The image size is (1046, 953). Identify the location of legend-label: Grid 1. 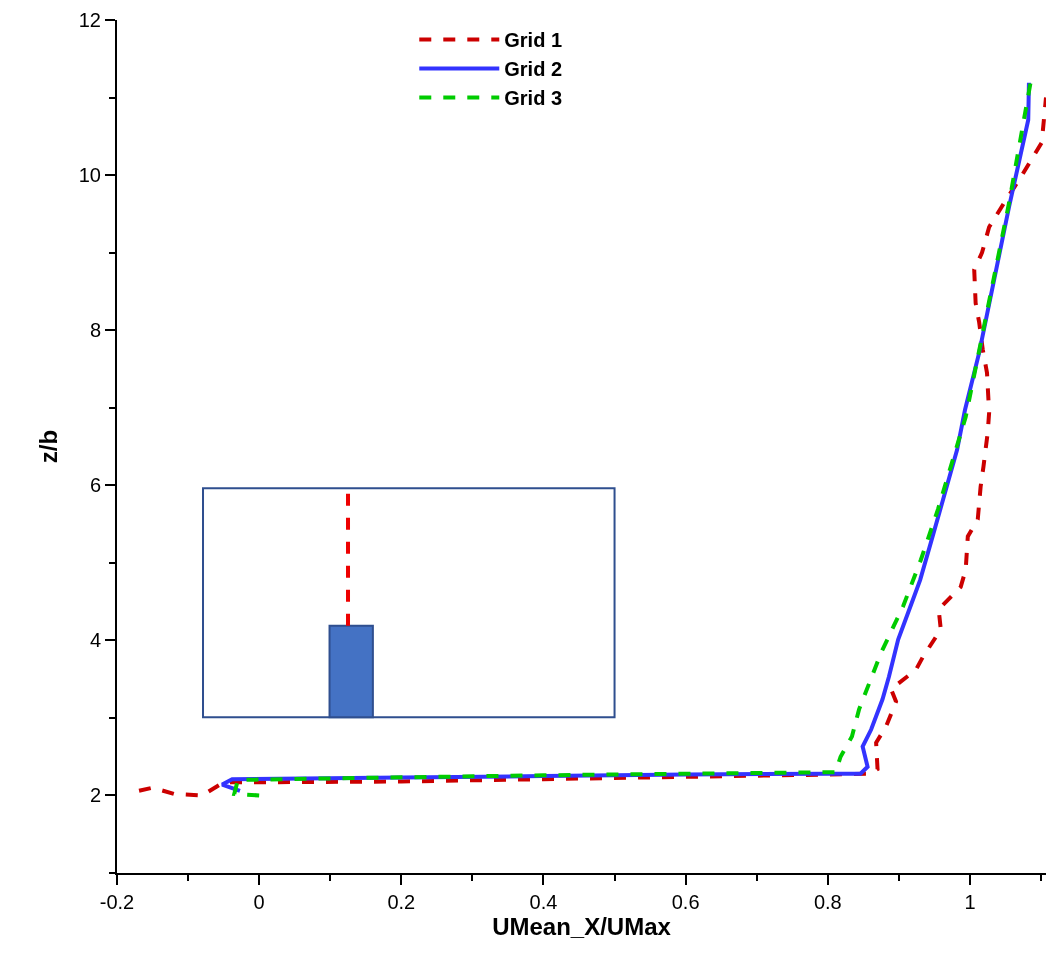
(533, 40).